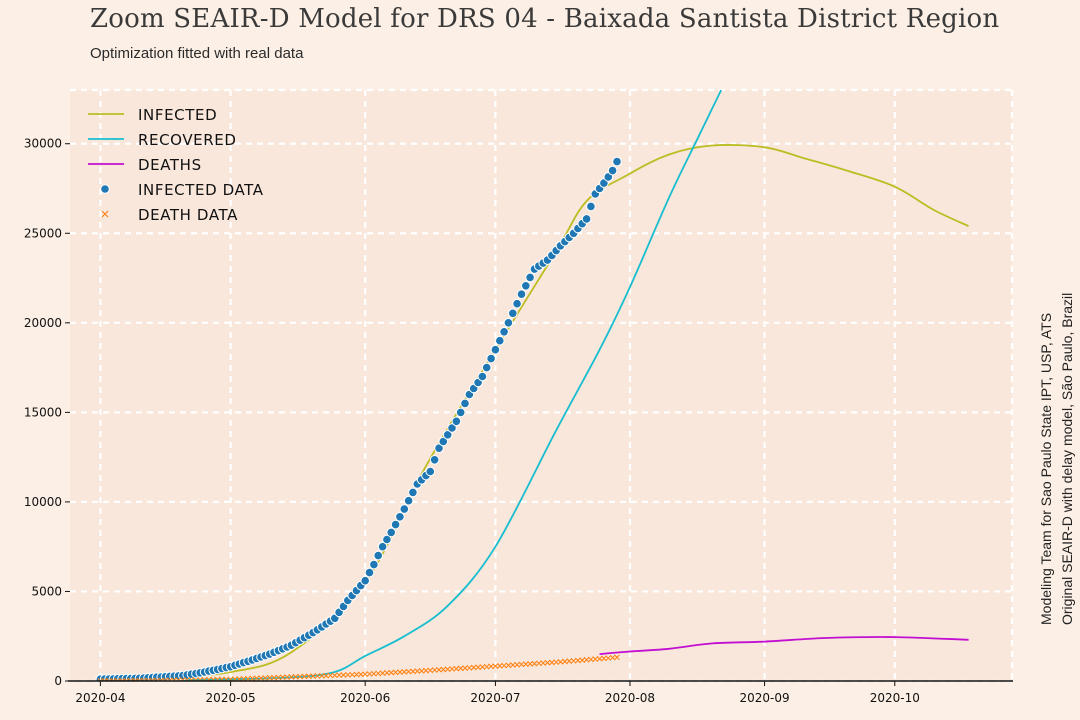  I want to click on legend-marker-death-data, so click(105, 214).